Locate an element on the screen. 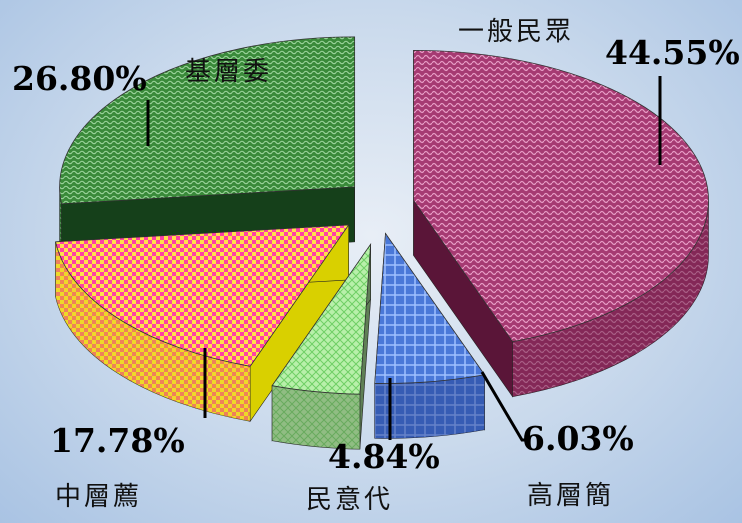 The width and height of the screenshot is (742, 523). category-label: 一般民眾 is located at coordinates (516, 32).